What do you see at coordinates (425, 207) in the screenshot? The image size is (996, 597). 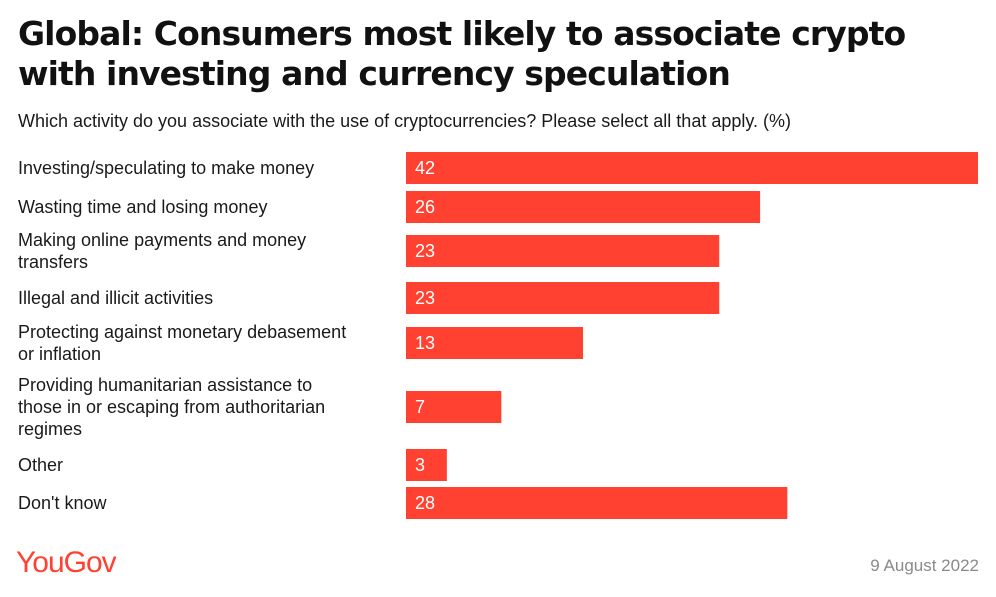 I see `bar-value-label: 26` at bounding box center [425, 207].